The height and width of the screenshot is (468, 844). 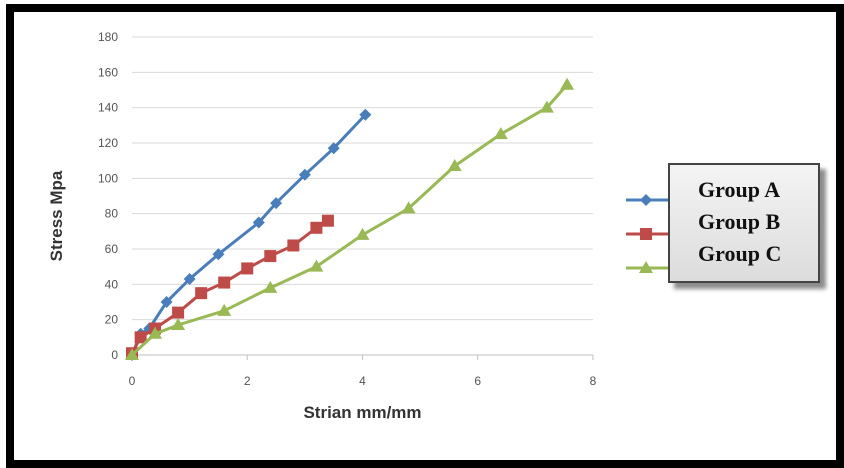 What do you see at coordinates (56, 215) in the screenshot?
I see `y-axis-title: Stress Mpa` at bounding box center [56, 215].